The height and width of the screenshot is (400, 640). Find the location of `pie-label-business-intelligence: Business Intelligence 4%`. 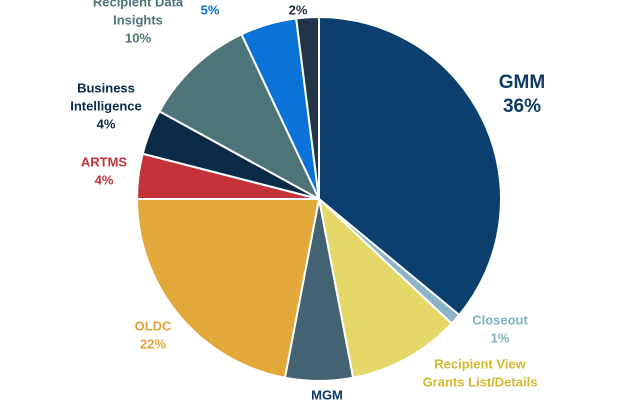

pie-label-business-intelligence: Business Intelligence 4% is located at coordinates (106, 105).